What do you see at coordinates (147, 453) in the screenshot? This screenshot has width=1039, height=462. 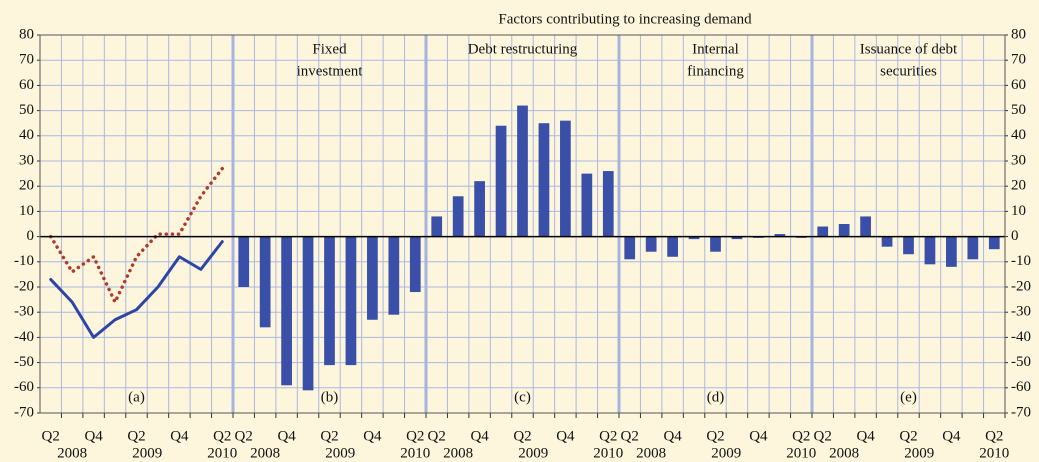 I see `year-label: 2009` at bounding box center [147, 453].